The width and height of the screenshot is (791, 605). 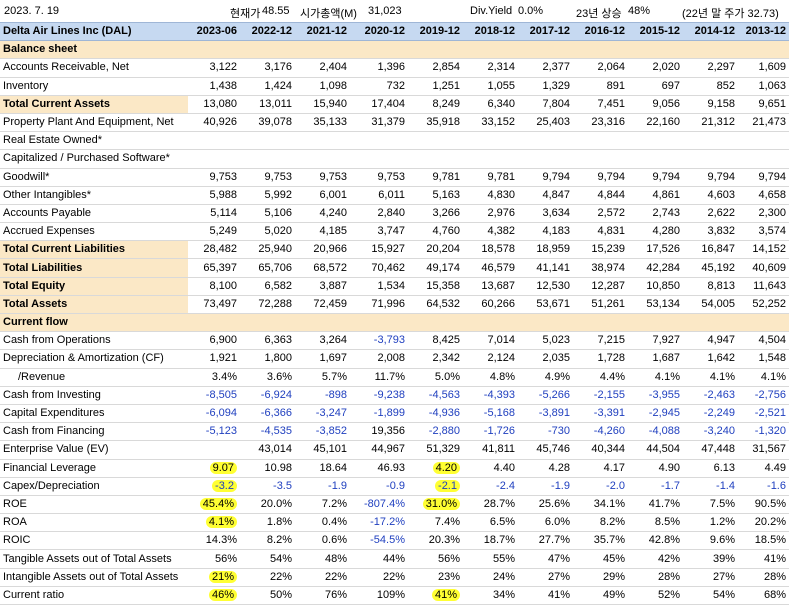 I want to click on table-cell: 1,438, so click(x=214, y=86).